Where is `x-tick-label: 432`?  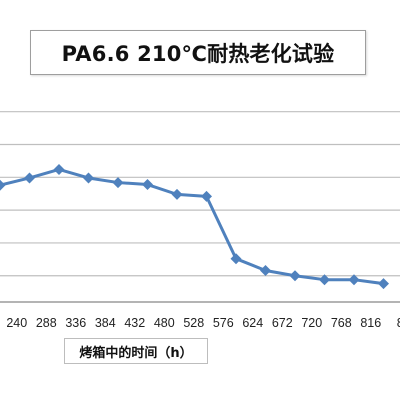 x-tick-label: 432 is located at coordinates (134, 323).